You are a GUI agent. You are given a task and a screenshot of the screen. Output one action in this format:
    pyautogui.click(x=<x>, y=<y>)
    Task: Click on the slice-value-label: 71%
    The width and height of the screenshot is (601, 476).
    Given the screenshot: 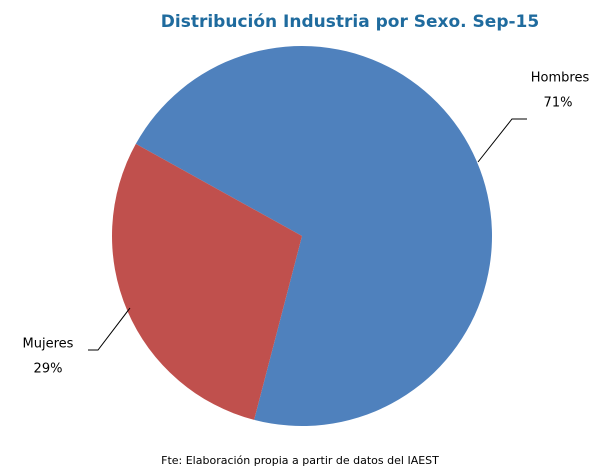 What is the action you would take?
    pyautogui.click(x=558, y=103)
    